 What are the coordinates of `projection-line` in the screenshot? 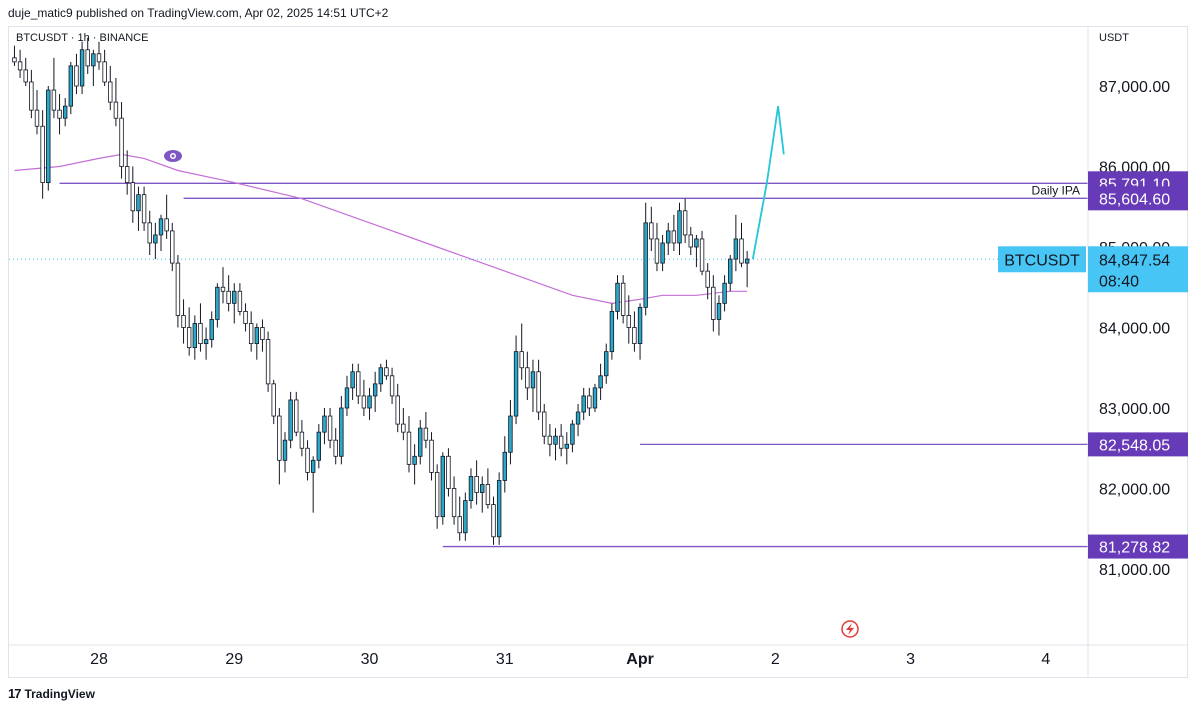 It's located at (768, 182).